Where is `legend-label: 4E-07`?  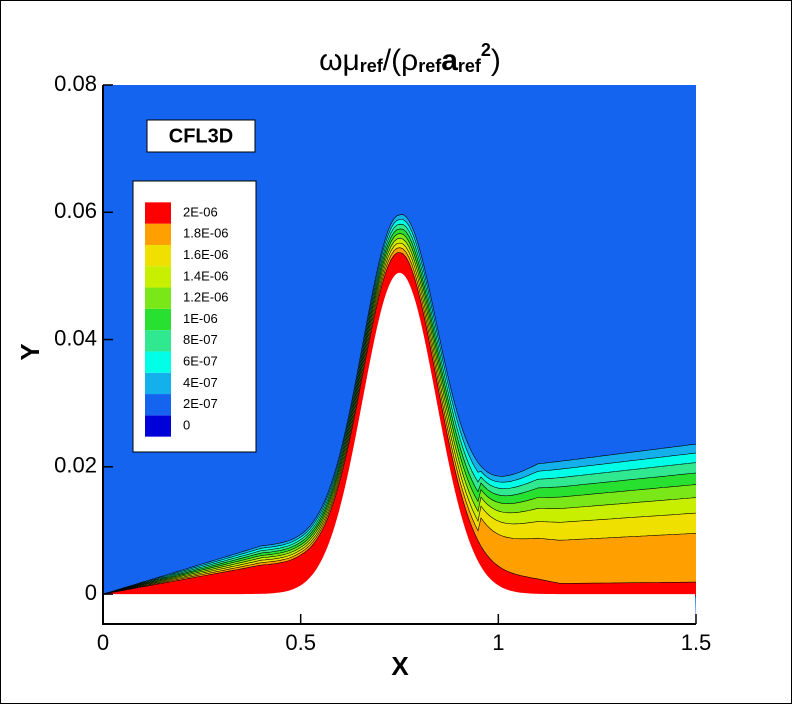
legend-label: 4E-07 is located at coordinates (200, 382).